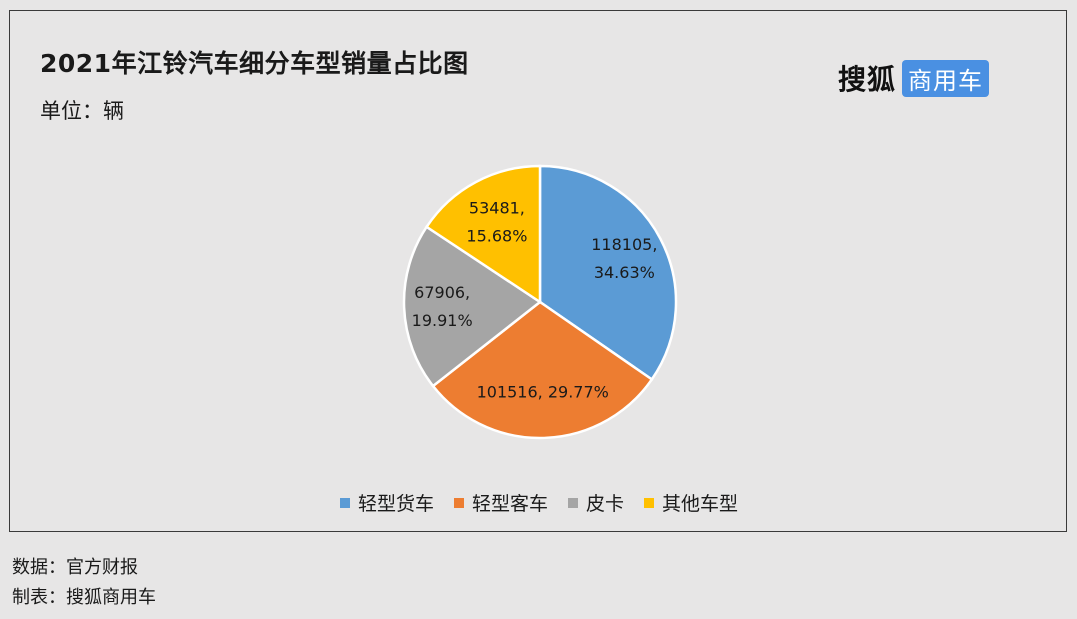  I want to click on data-label-light-bus: 101516, 29.77%, so click(543, 392).